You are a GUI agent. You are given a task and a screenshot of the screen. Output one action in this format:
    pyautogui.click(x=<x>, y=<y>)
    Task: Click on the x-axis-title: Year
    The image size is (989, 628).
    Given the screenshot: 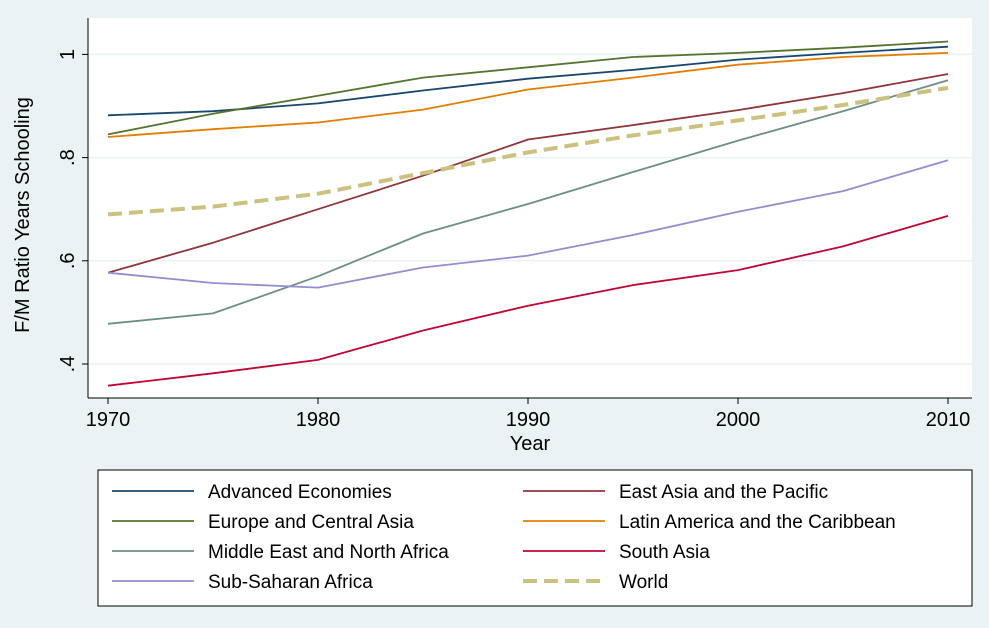 What is the action you would take?
    pyautogui.click(x=530, y=444)
    